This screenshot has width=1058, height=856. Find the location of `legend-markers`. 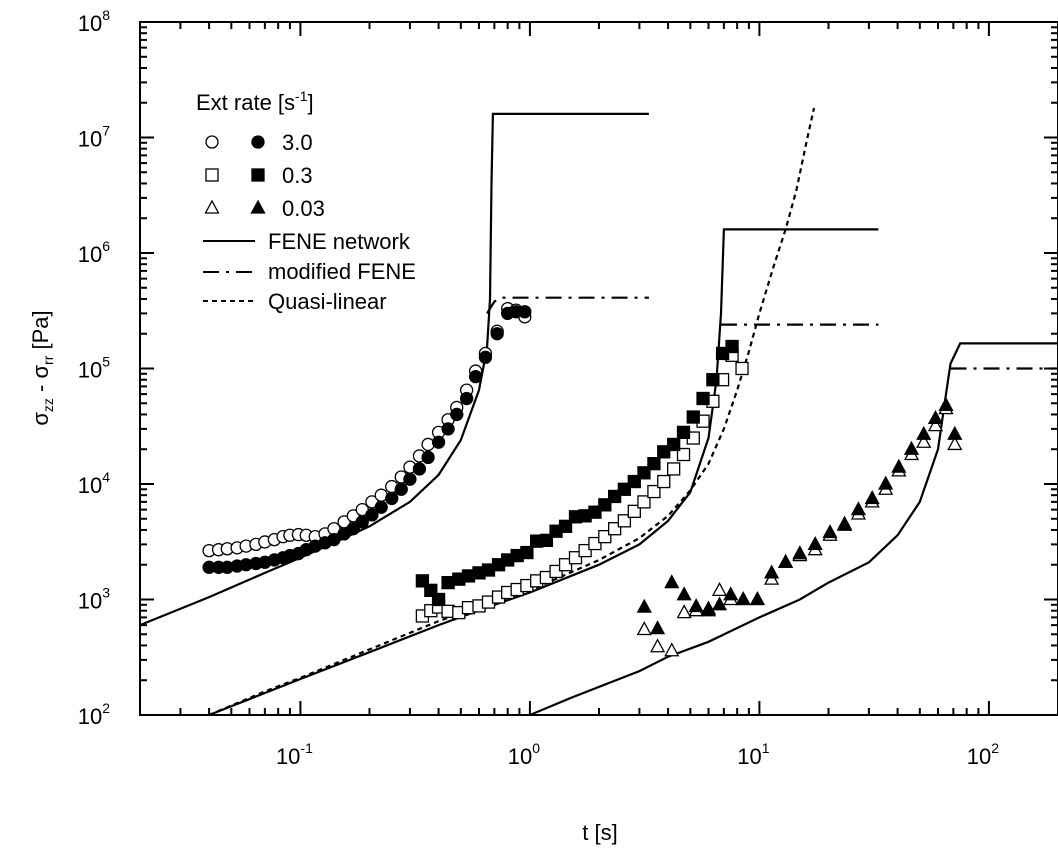

legend-markers is located at coordinates (235, 174).